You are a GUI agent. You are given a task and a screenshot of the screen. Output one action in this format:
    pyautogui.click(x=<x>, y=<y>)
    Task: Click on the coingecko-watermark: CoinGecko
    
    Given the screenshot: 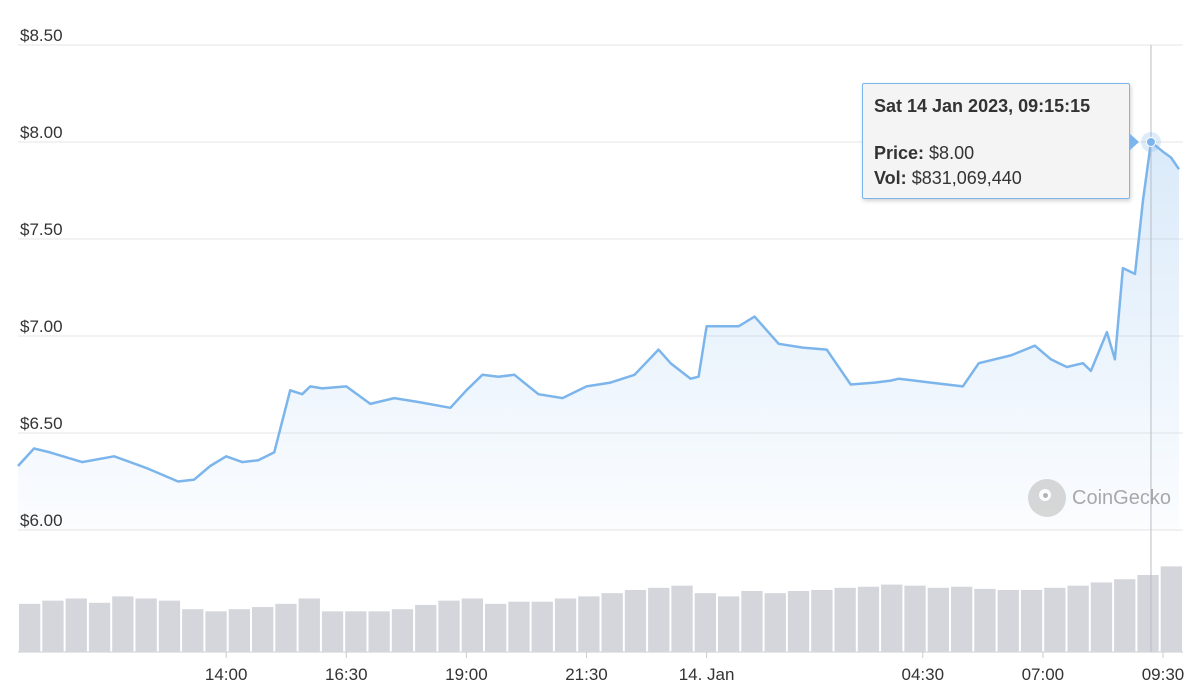 What is the action you would take?
    pyautogui.click(x=1099, y=498)
    